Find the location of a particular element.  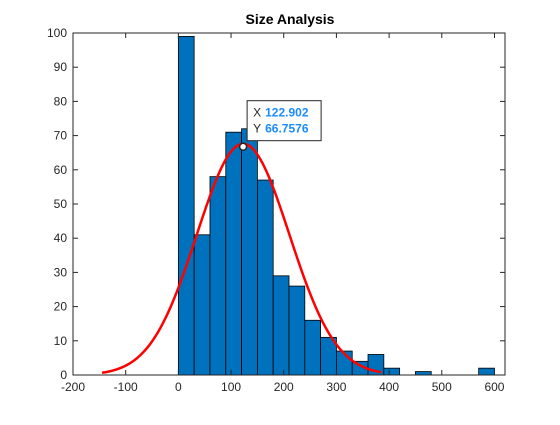

y-tick-label: 90 is located at coordinates (61, 67).